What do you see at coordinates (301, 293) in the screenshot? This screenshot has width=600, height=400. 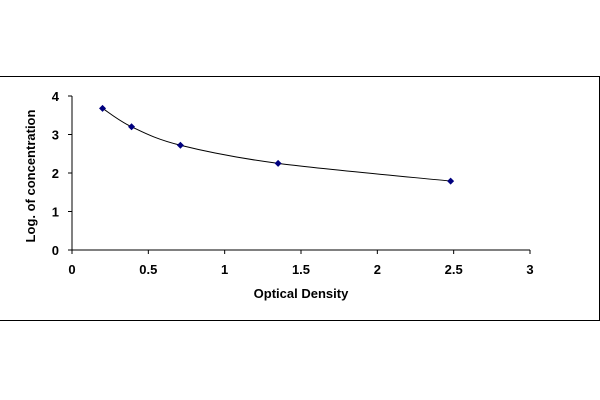 I see `x-axis-title: Optical Density` at bounding box center [301, 293].